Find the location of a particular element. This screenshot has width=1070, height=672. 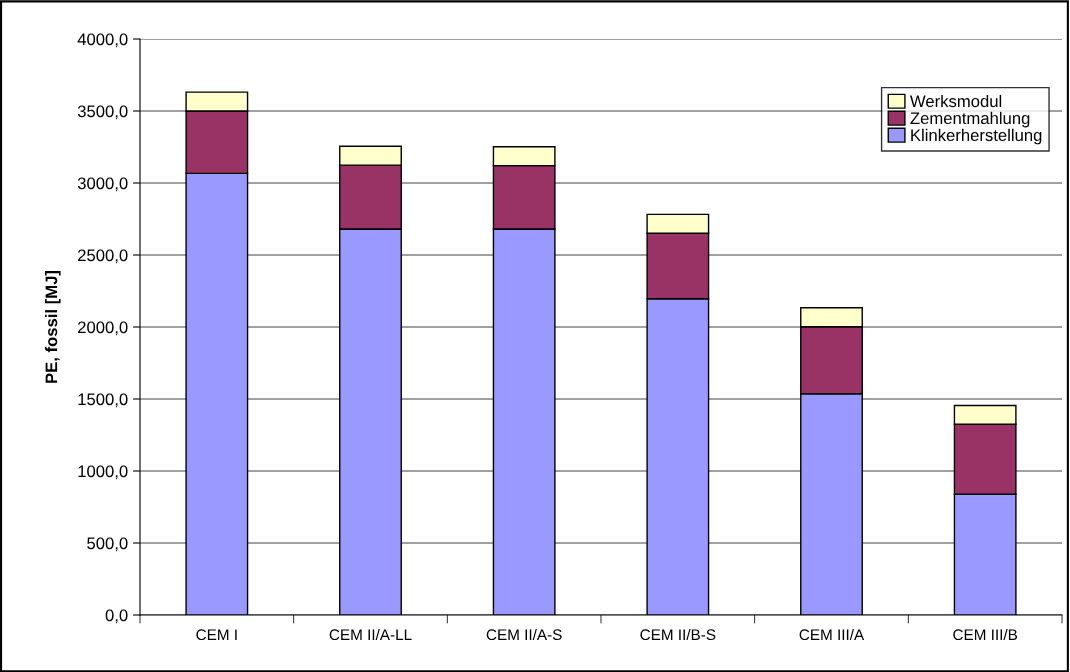

legend-label: Klinkerherstellung is located at coordinates (976, 136).